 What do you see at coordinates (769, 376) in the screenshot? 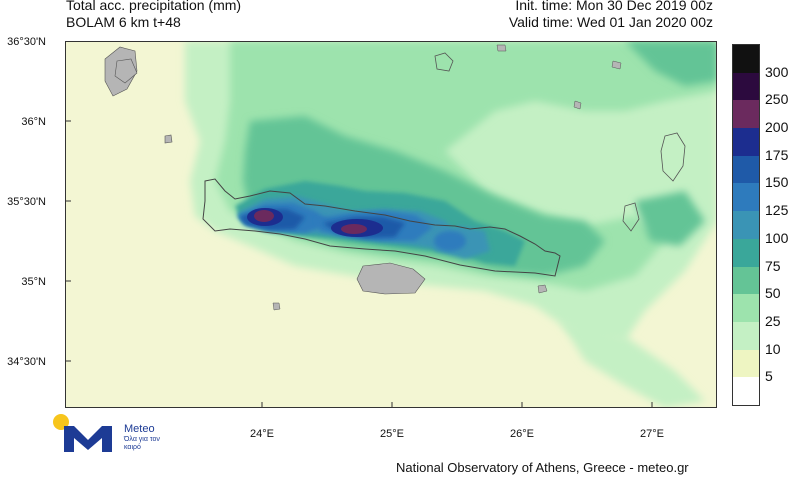
I see `colorbar-label: 5` at bounding box center [769, 376].